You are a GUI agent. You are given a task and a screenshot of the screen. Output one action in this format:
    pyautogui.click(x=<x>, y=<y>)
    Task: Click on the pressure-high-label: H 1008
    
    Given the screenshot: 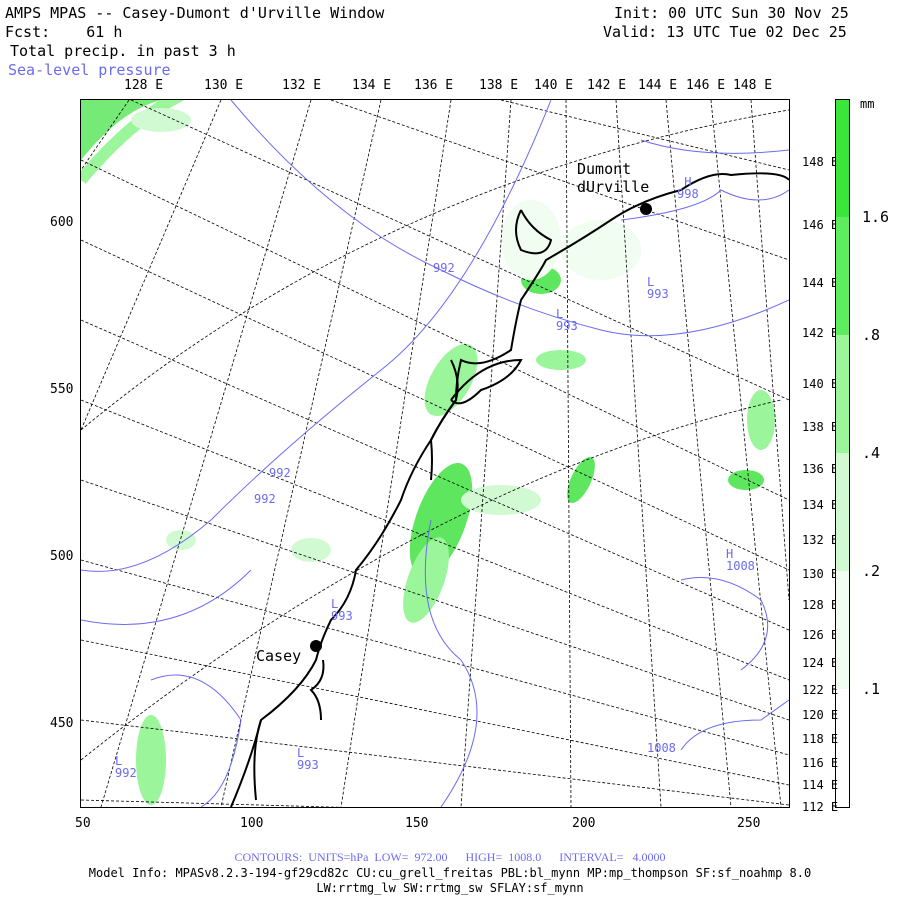 What is the action you would take?
    pyautogui.click(x=740, y=560)
    